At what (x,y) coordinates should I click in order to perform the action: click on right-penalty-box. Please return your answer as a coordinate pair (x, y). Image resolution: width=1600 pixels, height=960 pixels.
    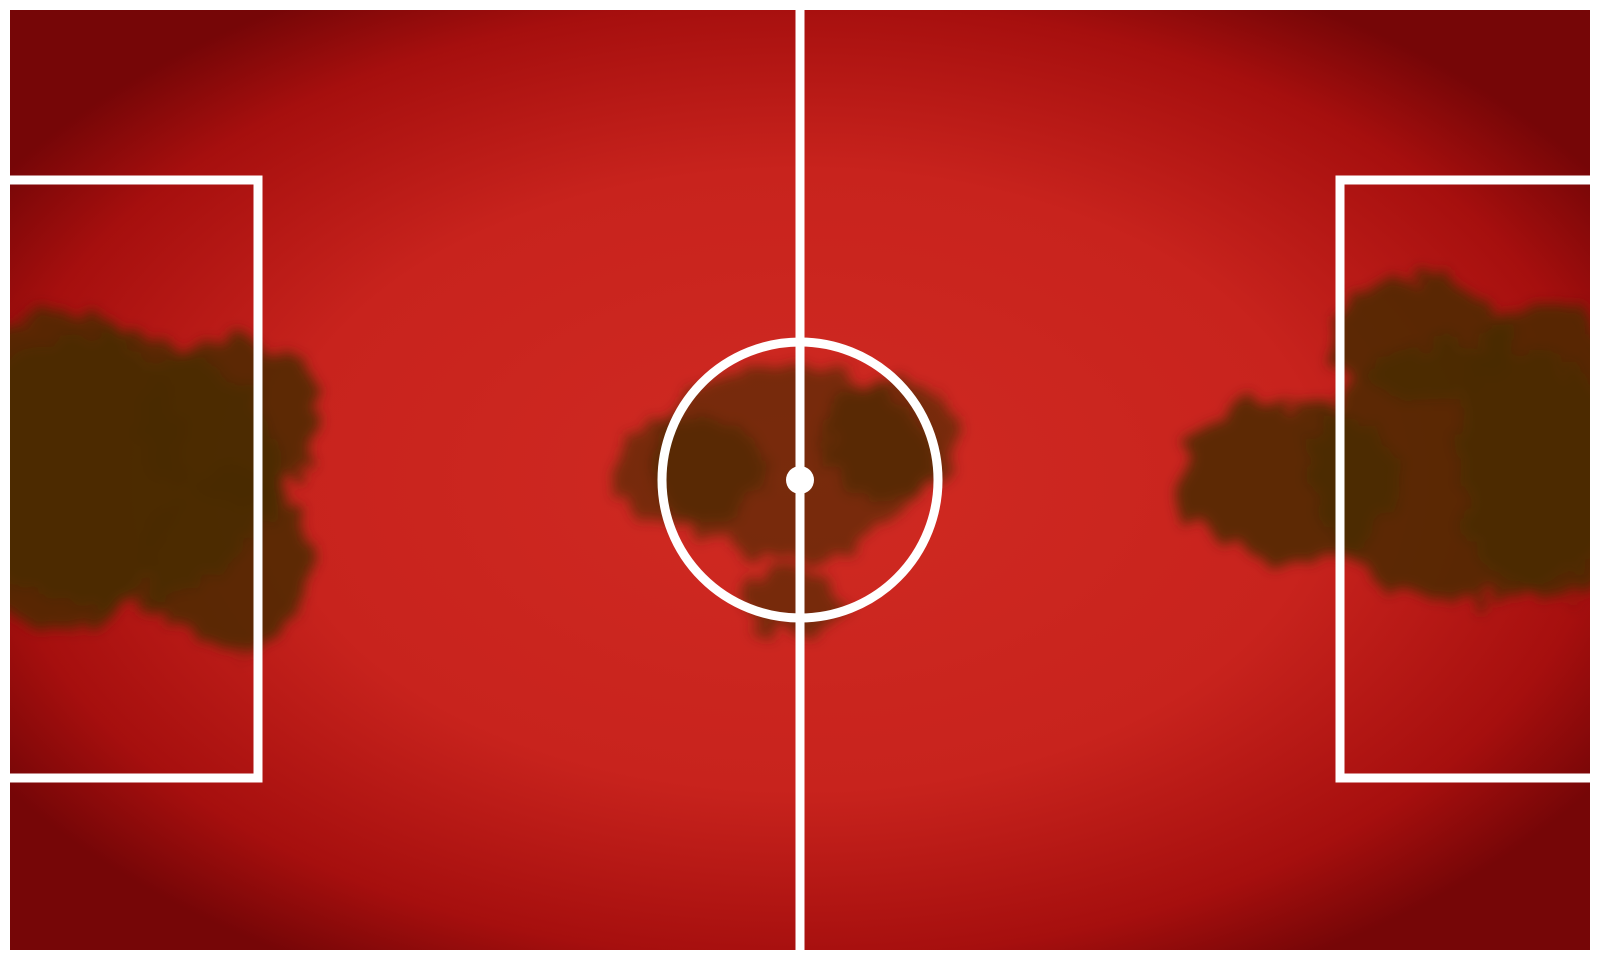
    Looking at the image, I should click on (1462, 479).